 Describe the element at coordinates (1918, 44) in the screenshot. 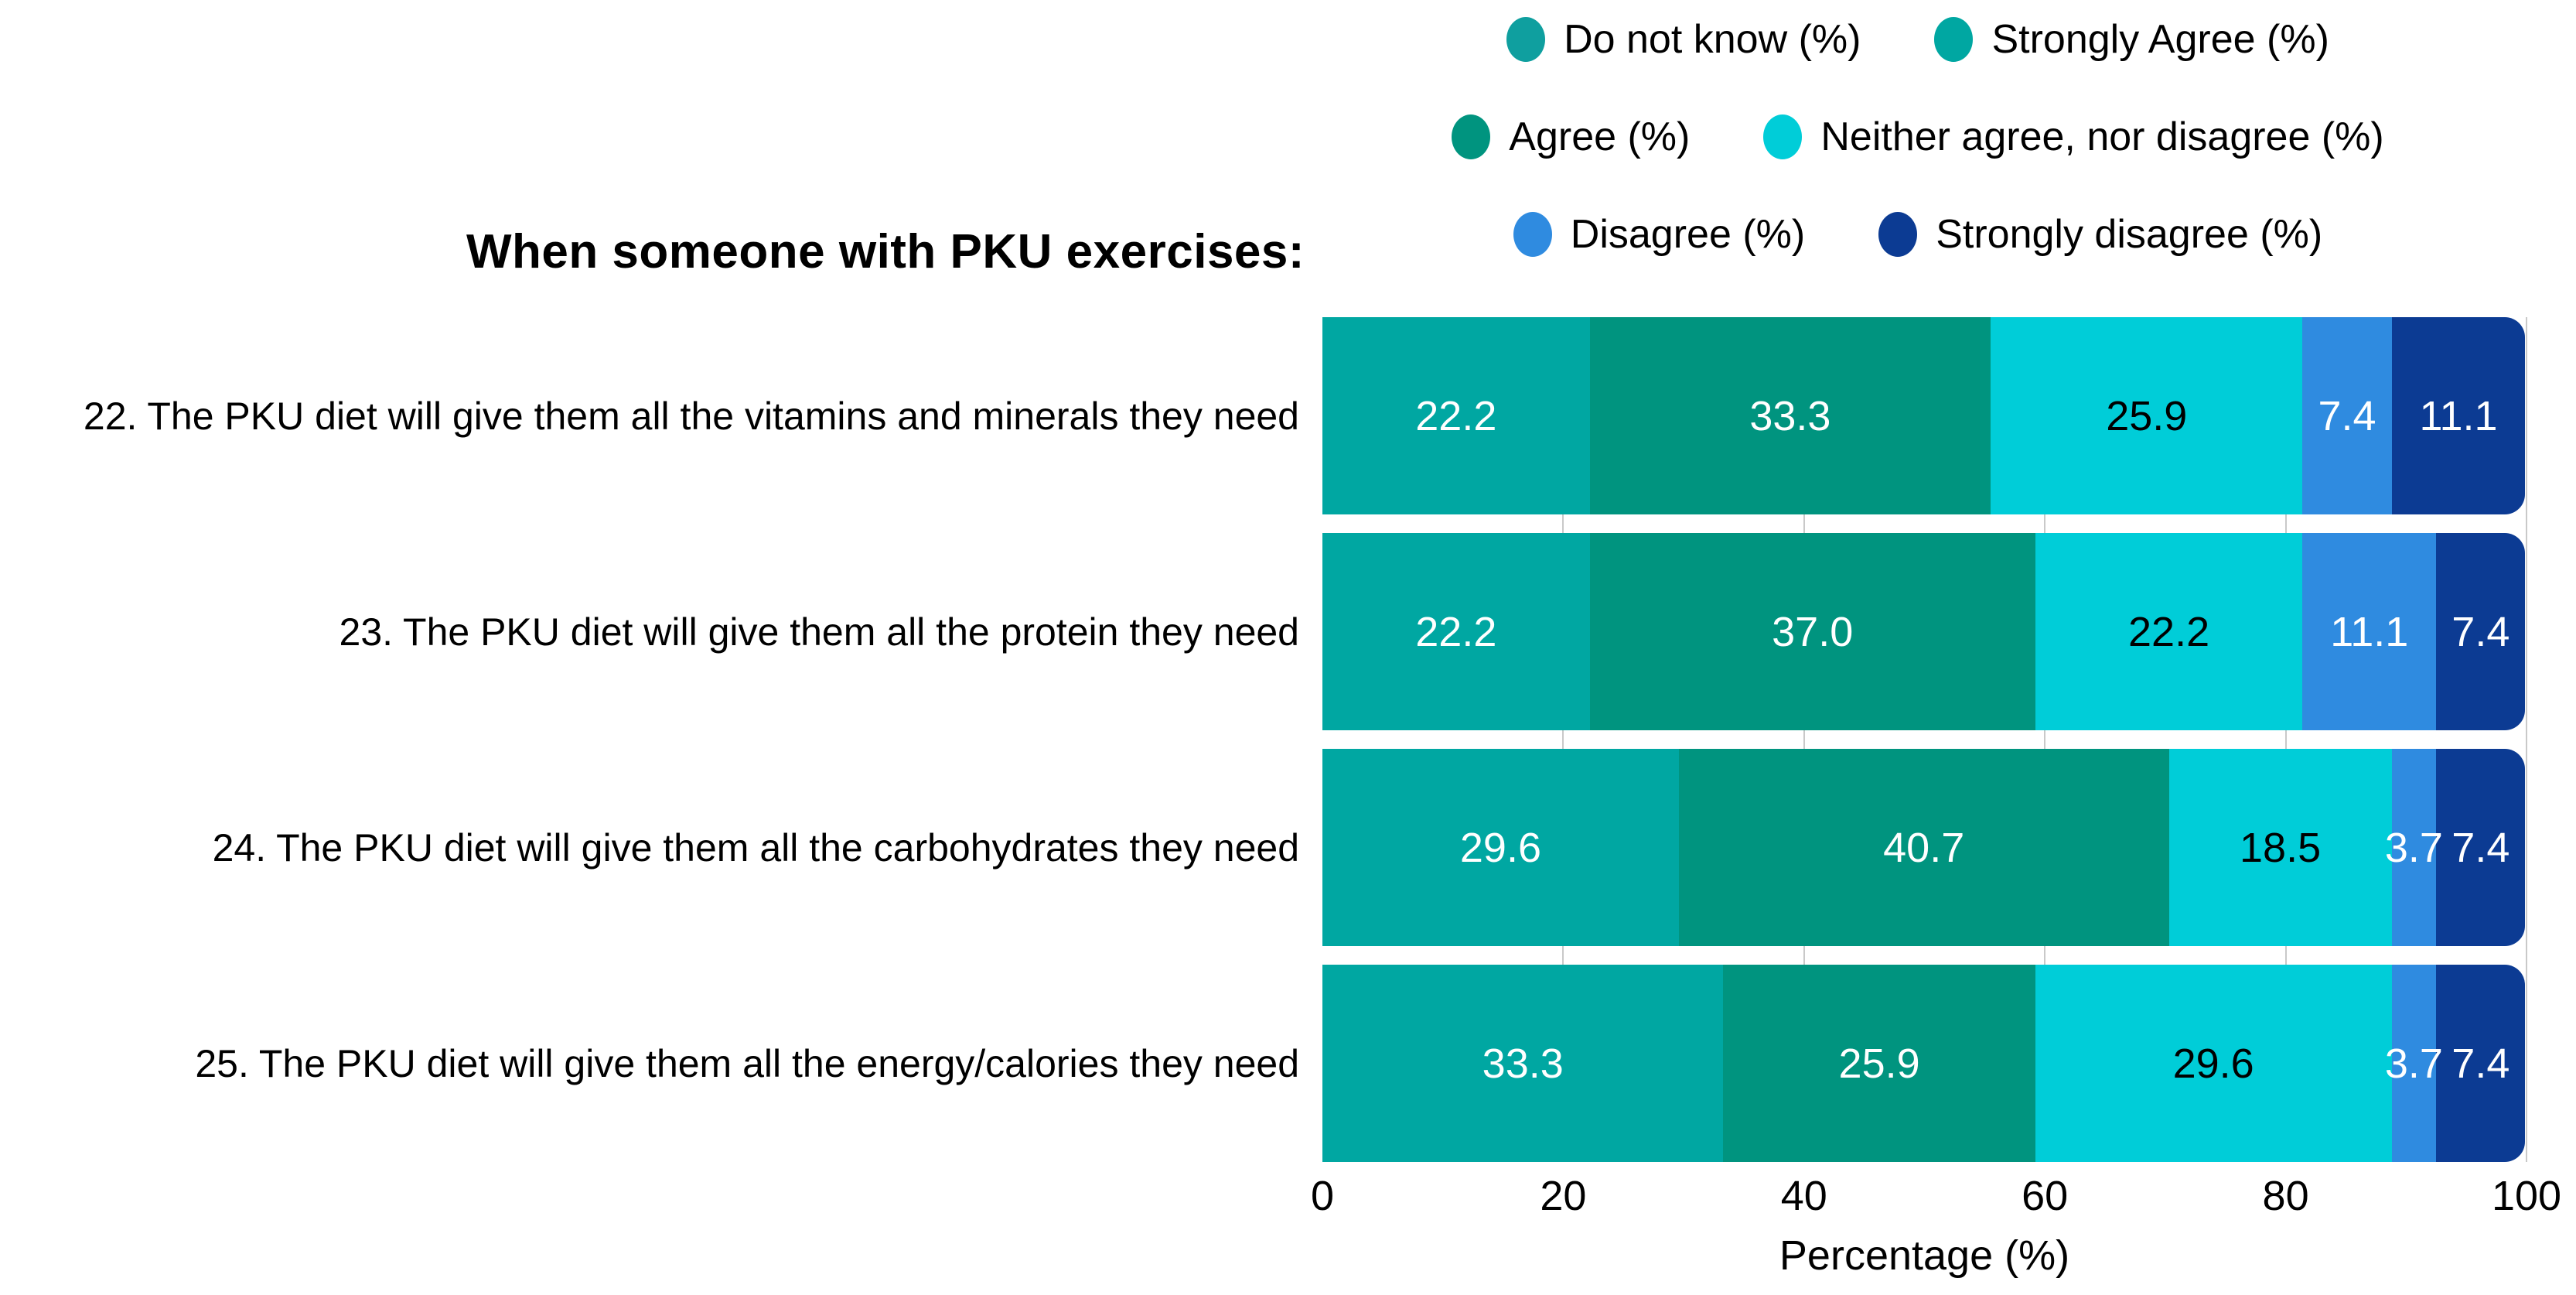

I see `legend-row: Do not know (%) Strongly Agree (%)` at that location.